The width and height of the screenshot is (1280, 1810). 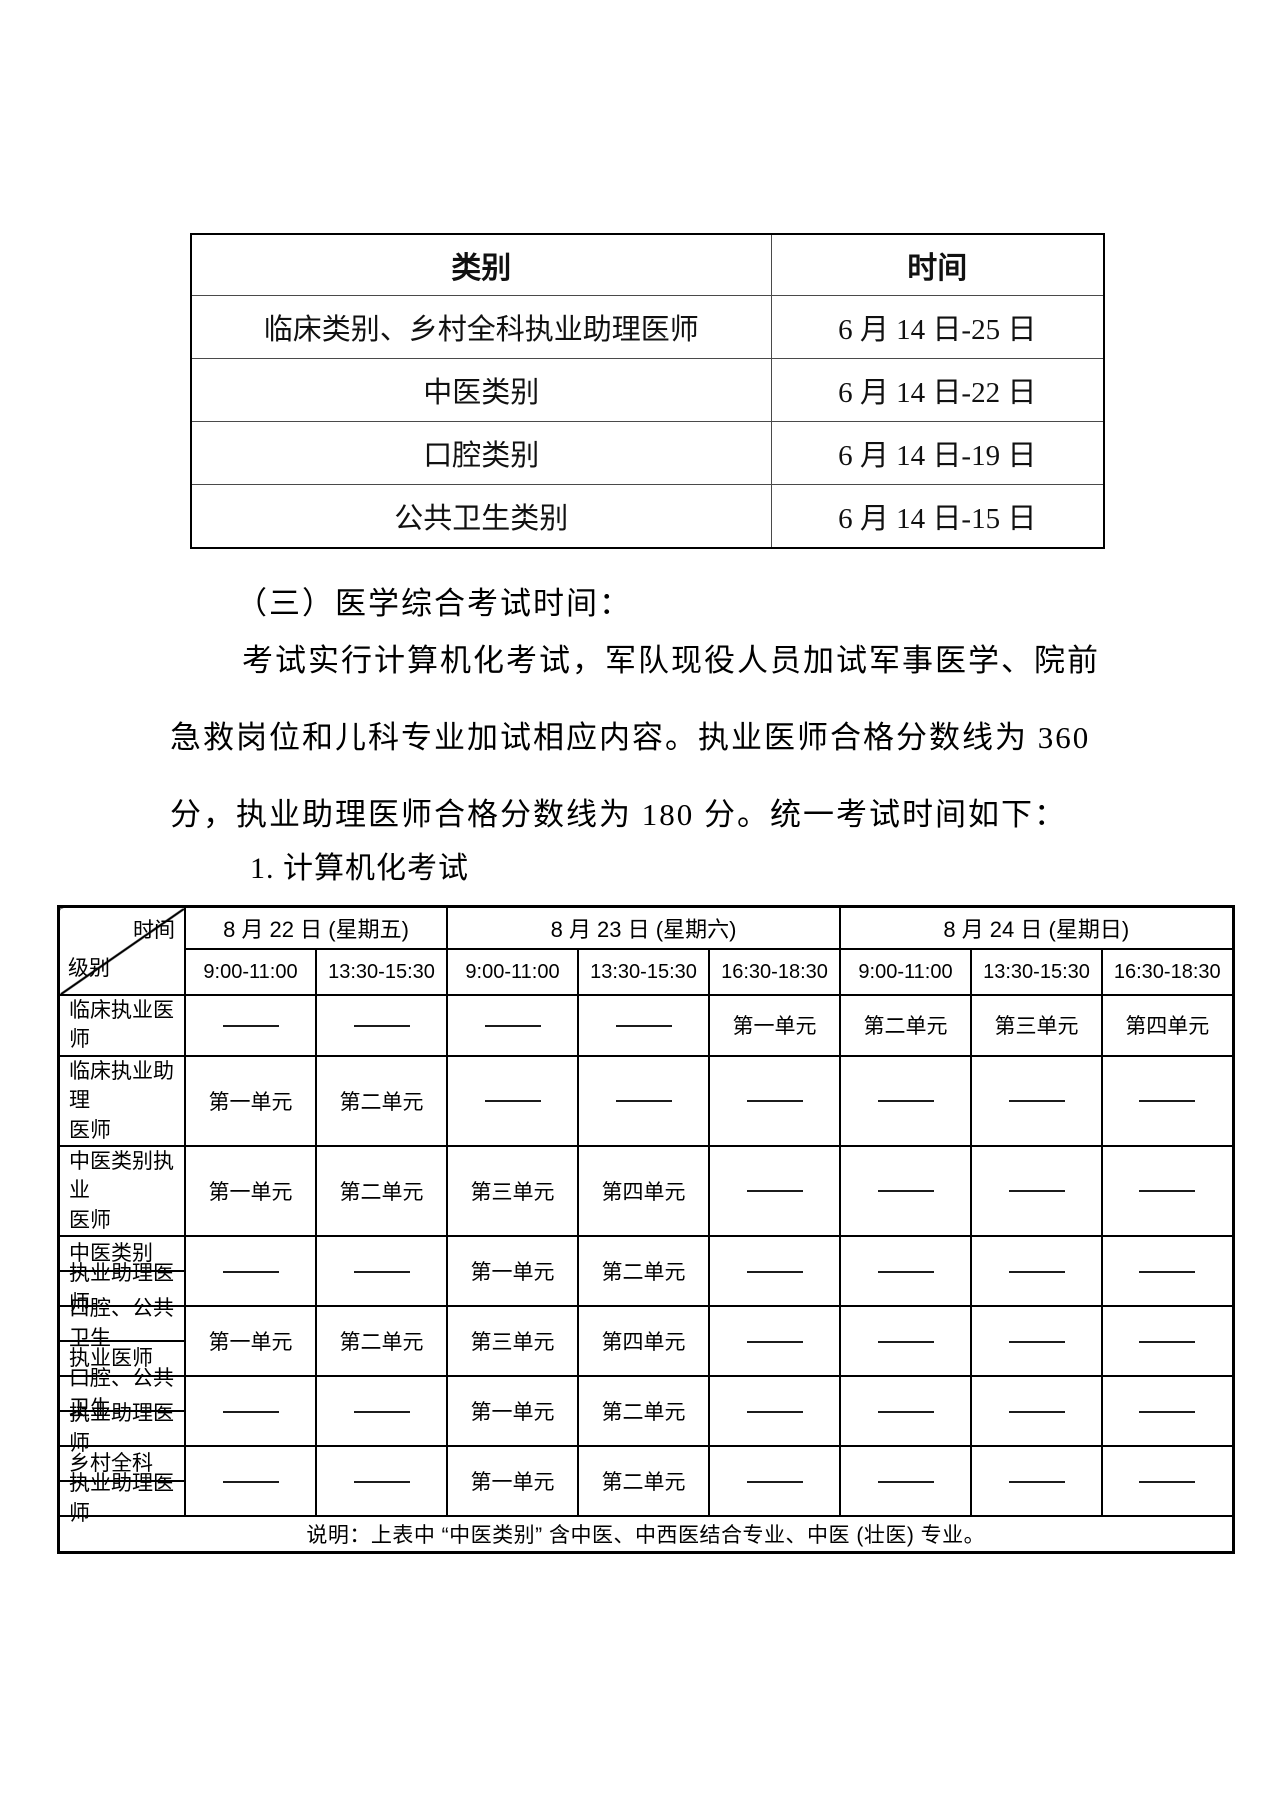 What do you see at coordinates (121, 1275) in the screenshot?
I see `level-label-cell: 中医类别 执业助理医师` at bounding box center [121, 1275].